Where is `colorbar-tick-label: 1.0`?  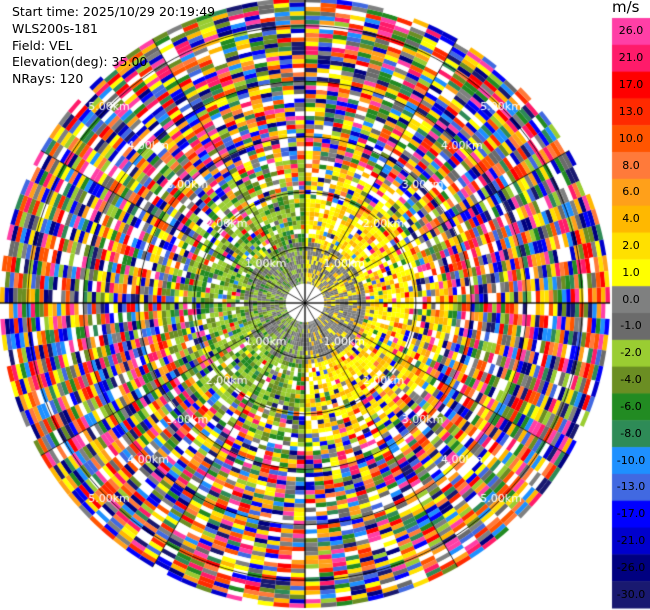 colorbar-tick-label: 1.0 is located at coordinates (631, 272).